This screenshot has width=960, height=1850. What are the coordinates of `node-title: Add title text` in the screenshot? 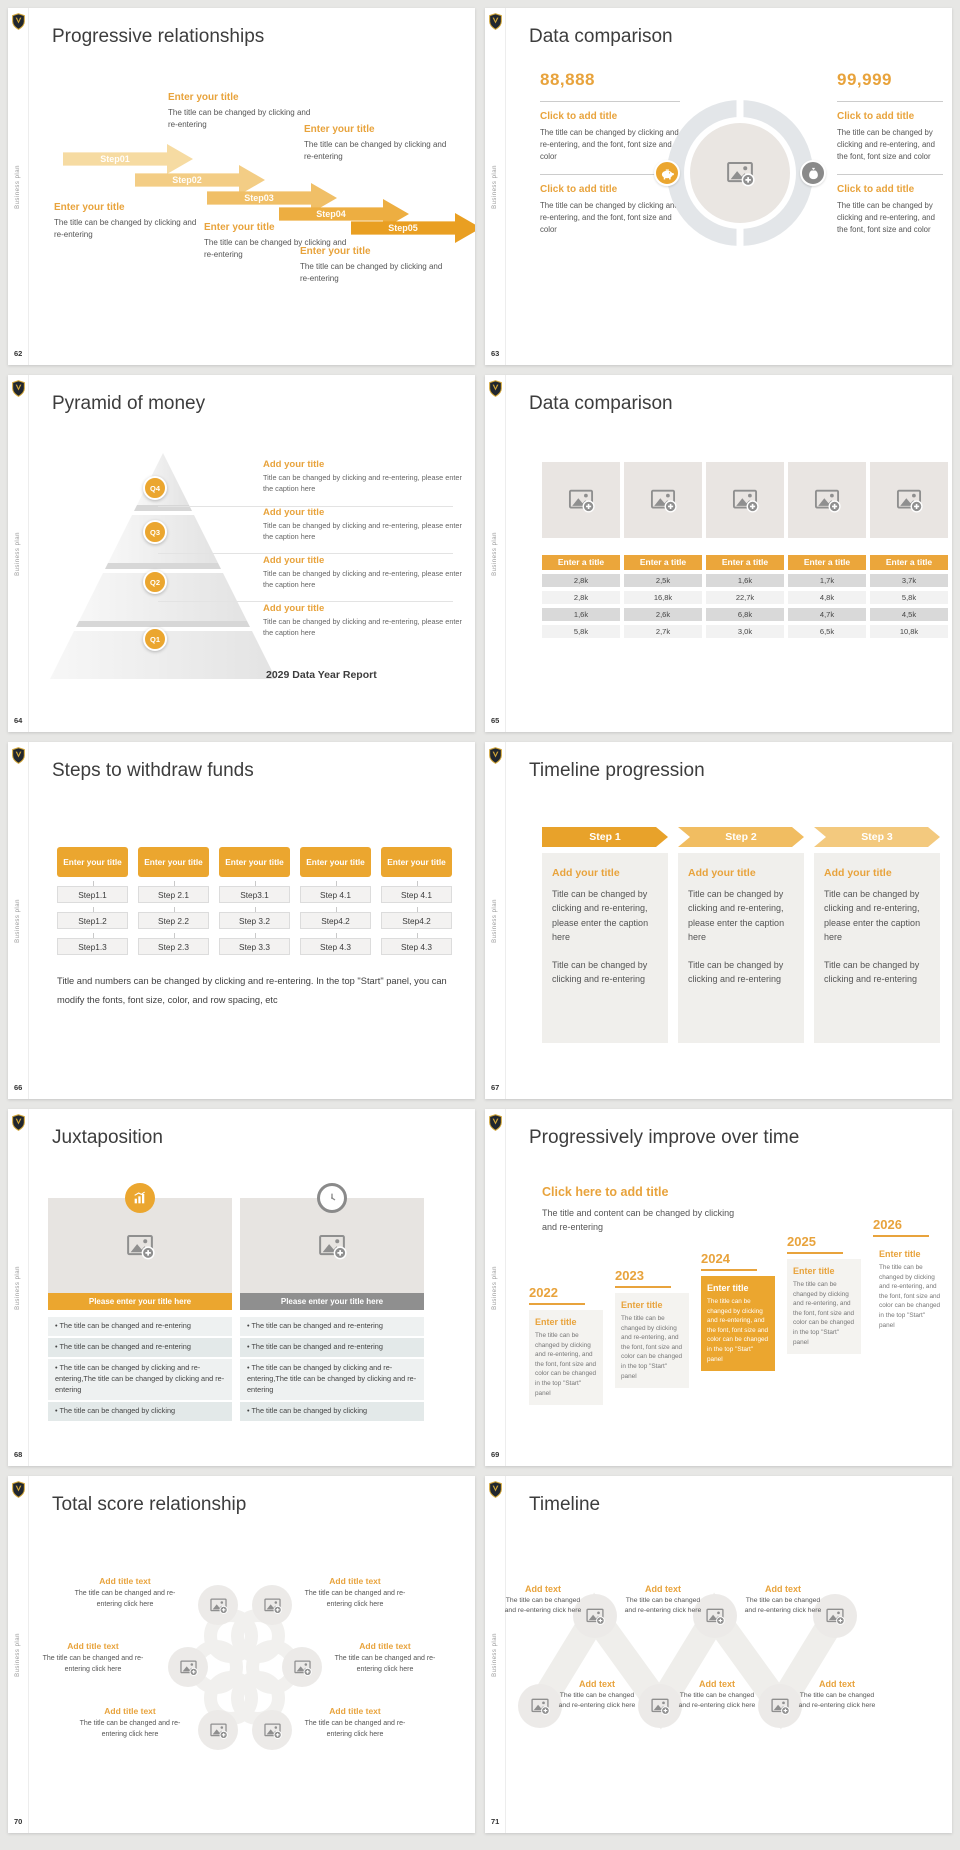 It's located at (355, 1711).